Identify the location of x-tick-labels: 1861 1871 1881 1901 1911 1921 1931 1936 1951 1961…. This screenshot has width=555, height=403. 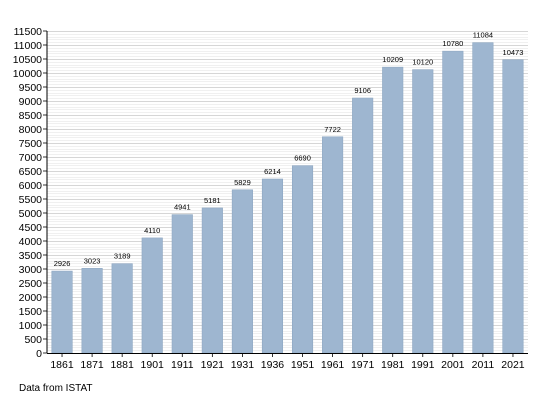
(287, 362).